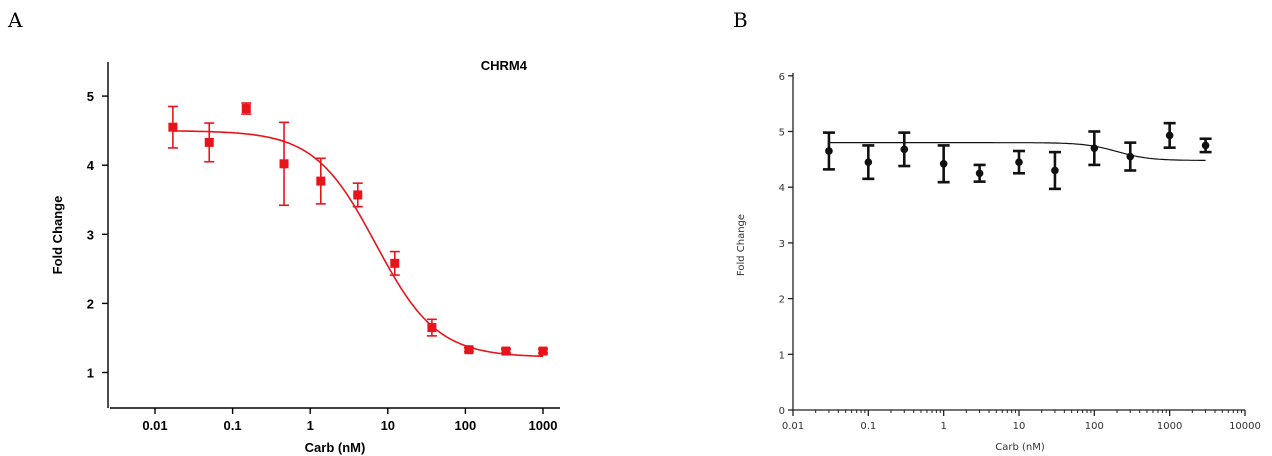  Describe the element at coordinates (782, 77) in the screenshot. I see `y-tick-label: 6` at that location.